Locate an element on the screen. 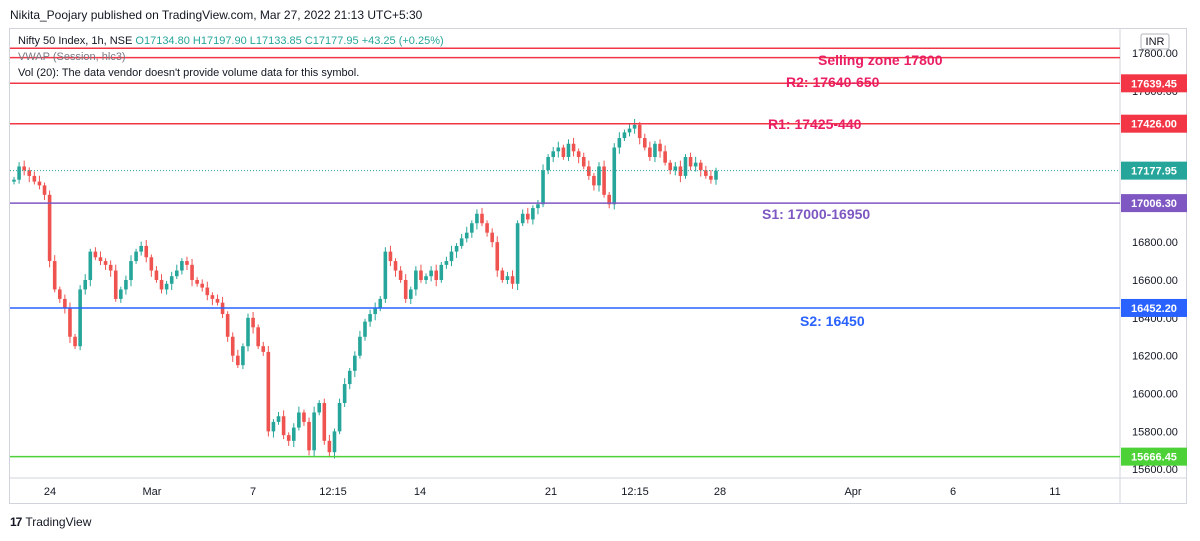 The height and width of the screenshot is (541, 1200). currency-label: INR is located at coordinates (1155, 42).